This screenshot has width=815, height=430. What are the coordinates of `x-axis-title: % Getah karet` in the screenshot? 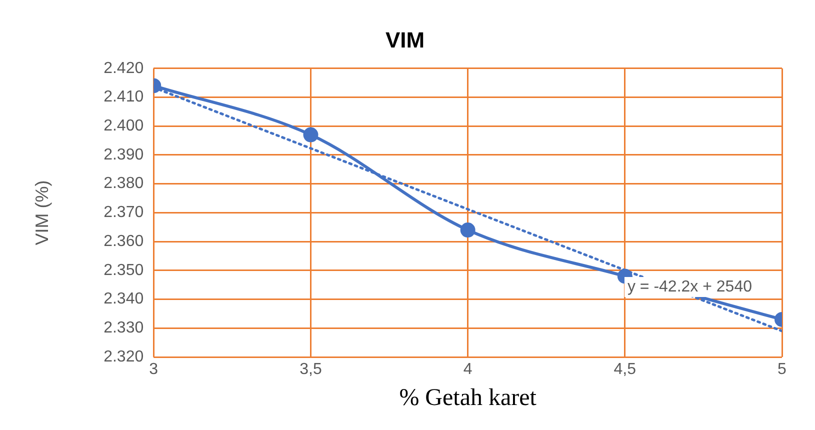 It's located at (468, 397).